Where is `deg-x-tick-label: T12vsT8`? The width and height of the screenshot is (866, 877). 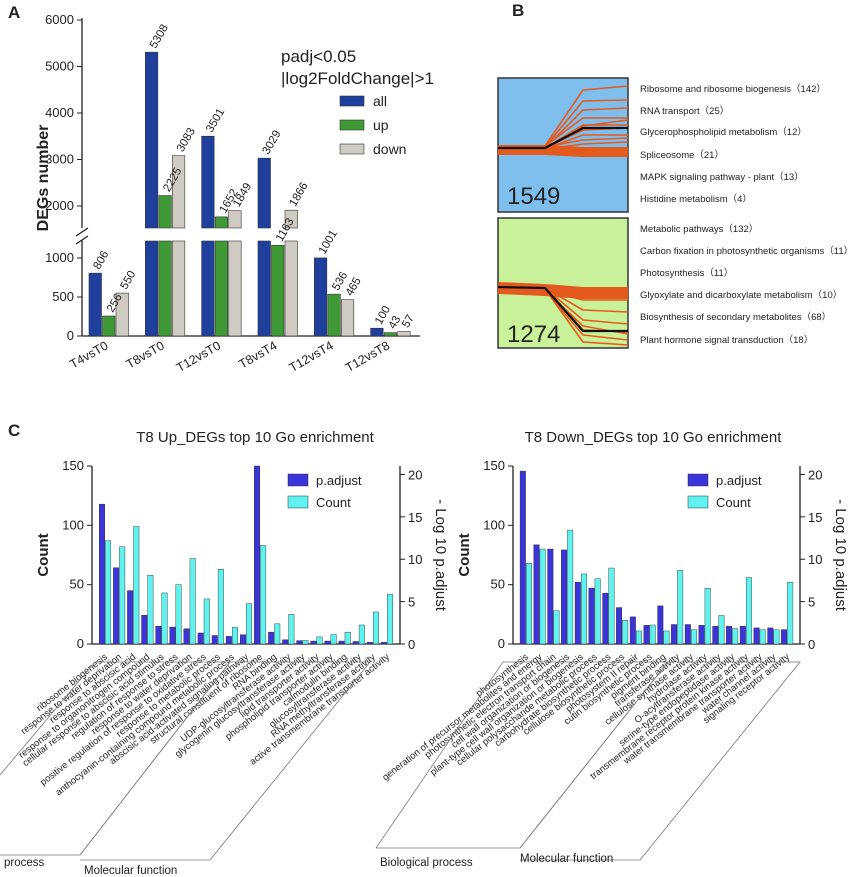 deg-x-tick-label: T12vsT8 is located at coordinates (367, 356).